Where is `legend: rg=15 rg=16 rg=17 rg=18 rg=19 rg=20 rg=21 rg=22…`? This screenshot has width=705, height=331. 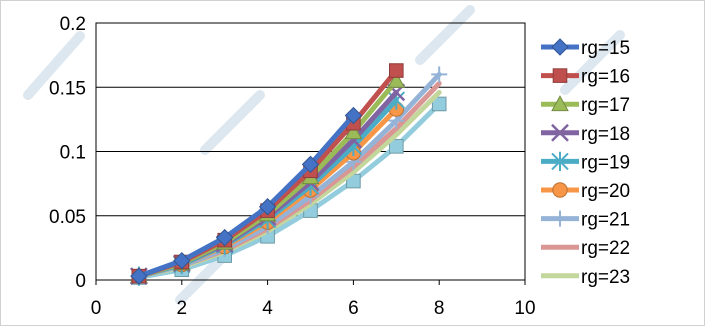 legend: rg=15 rg=16 rg=17 rg=18 rg=19 rg=20 rg=21 rg=22… is located at coordinates (585, 163).